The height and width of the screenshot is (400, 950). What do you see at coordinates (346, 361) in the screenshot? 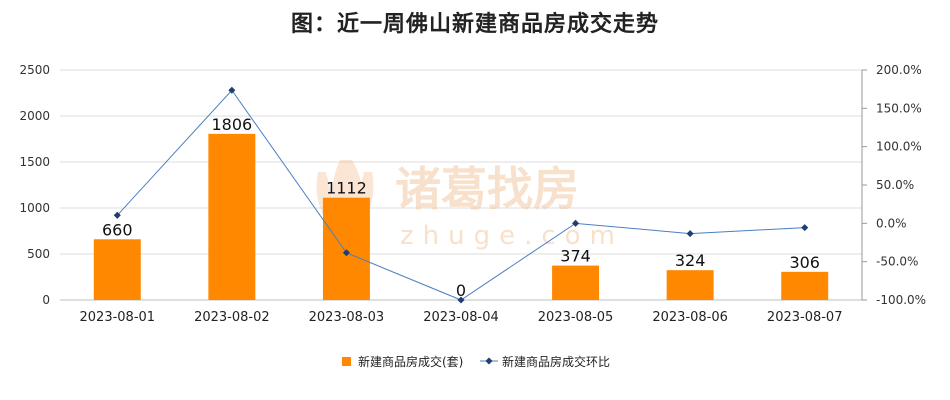
I see `legend-swatch-bar` at bounding box center [346, 361].